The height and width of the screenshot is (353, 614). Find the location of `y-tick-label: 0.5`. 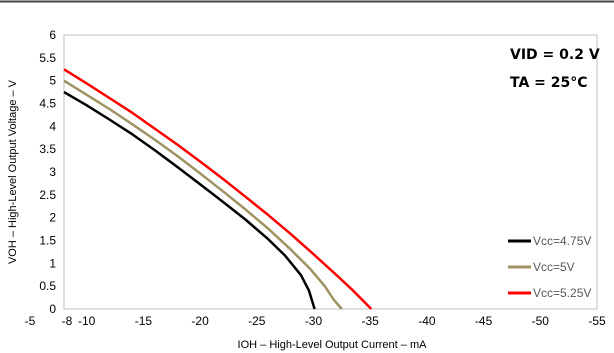

y-tick-label: 0.5 is located at coordinates (47, 286).